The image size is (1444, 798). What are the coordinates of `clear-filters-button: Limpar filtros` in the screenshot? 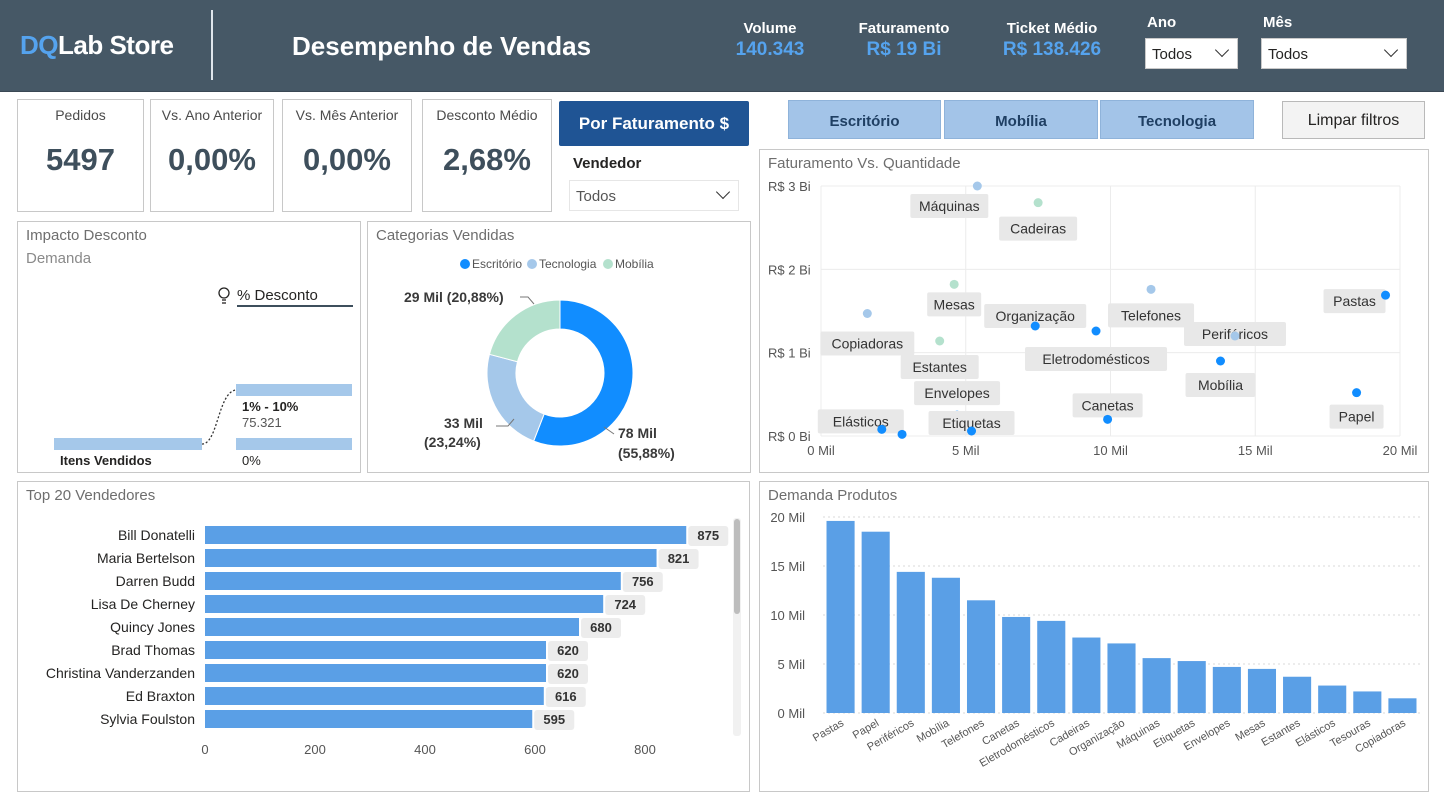 It's located at (1353, 120).